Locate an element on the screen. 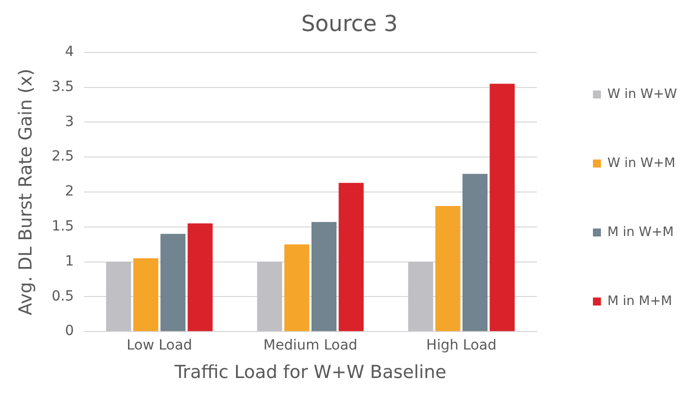 This screenshot has height=400, width=699. y-tick-label: 4 is located at coordinates (69, 52).